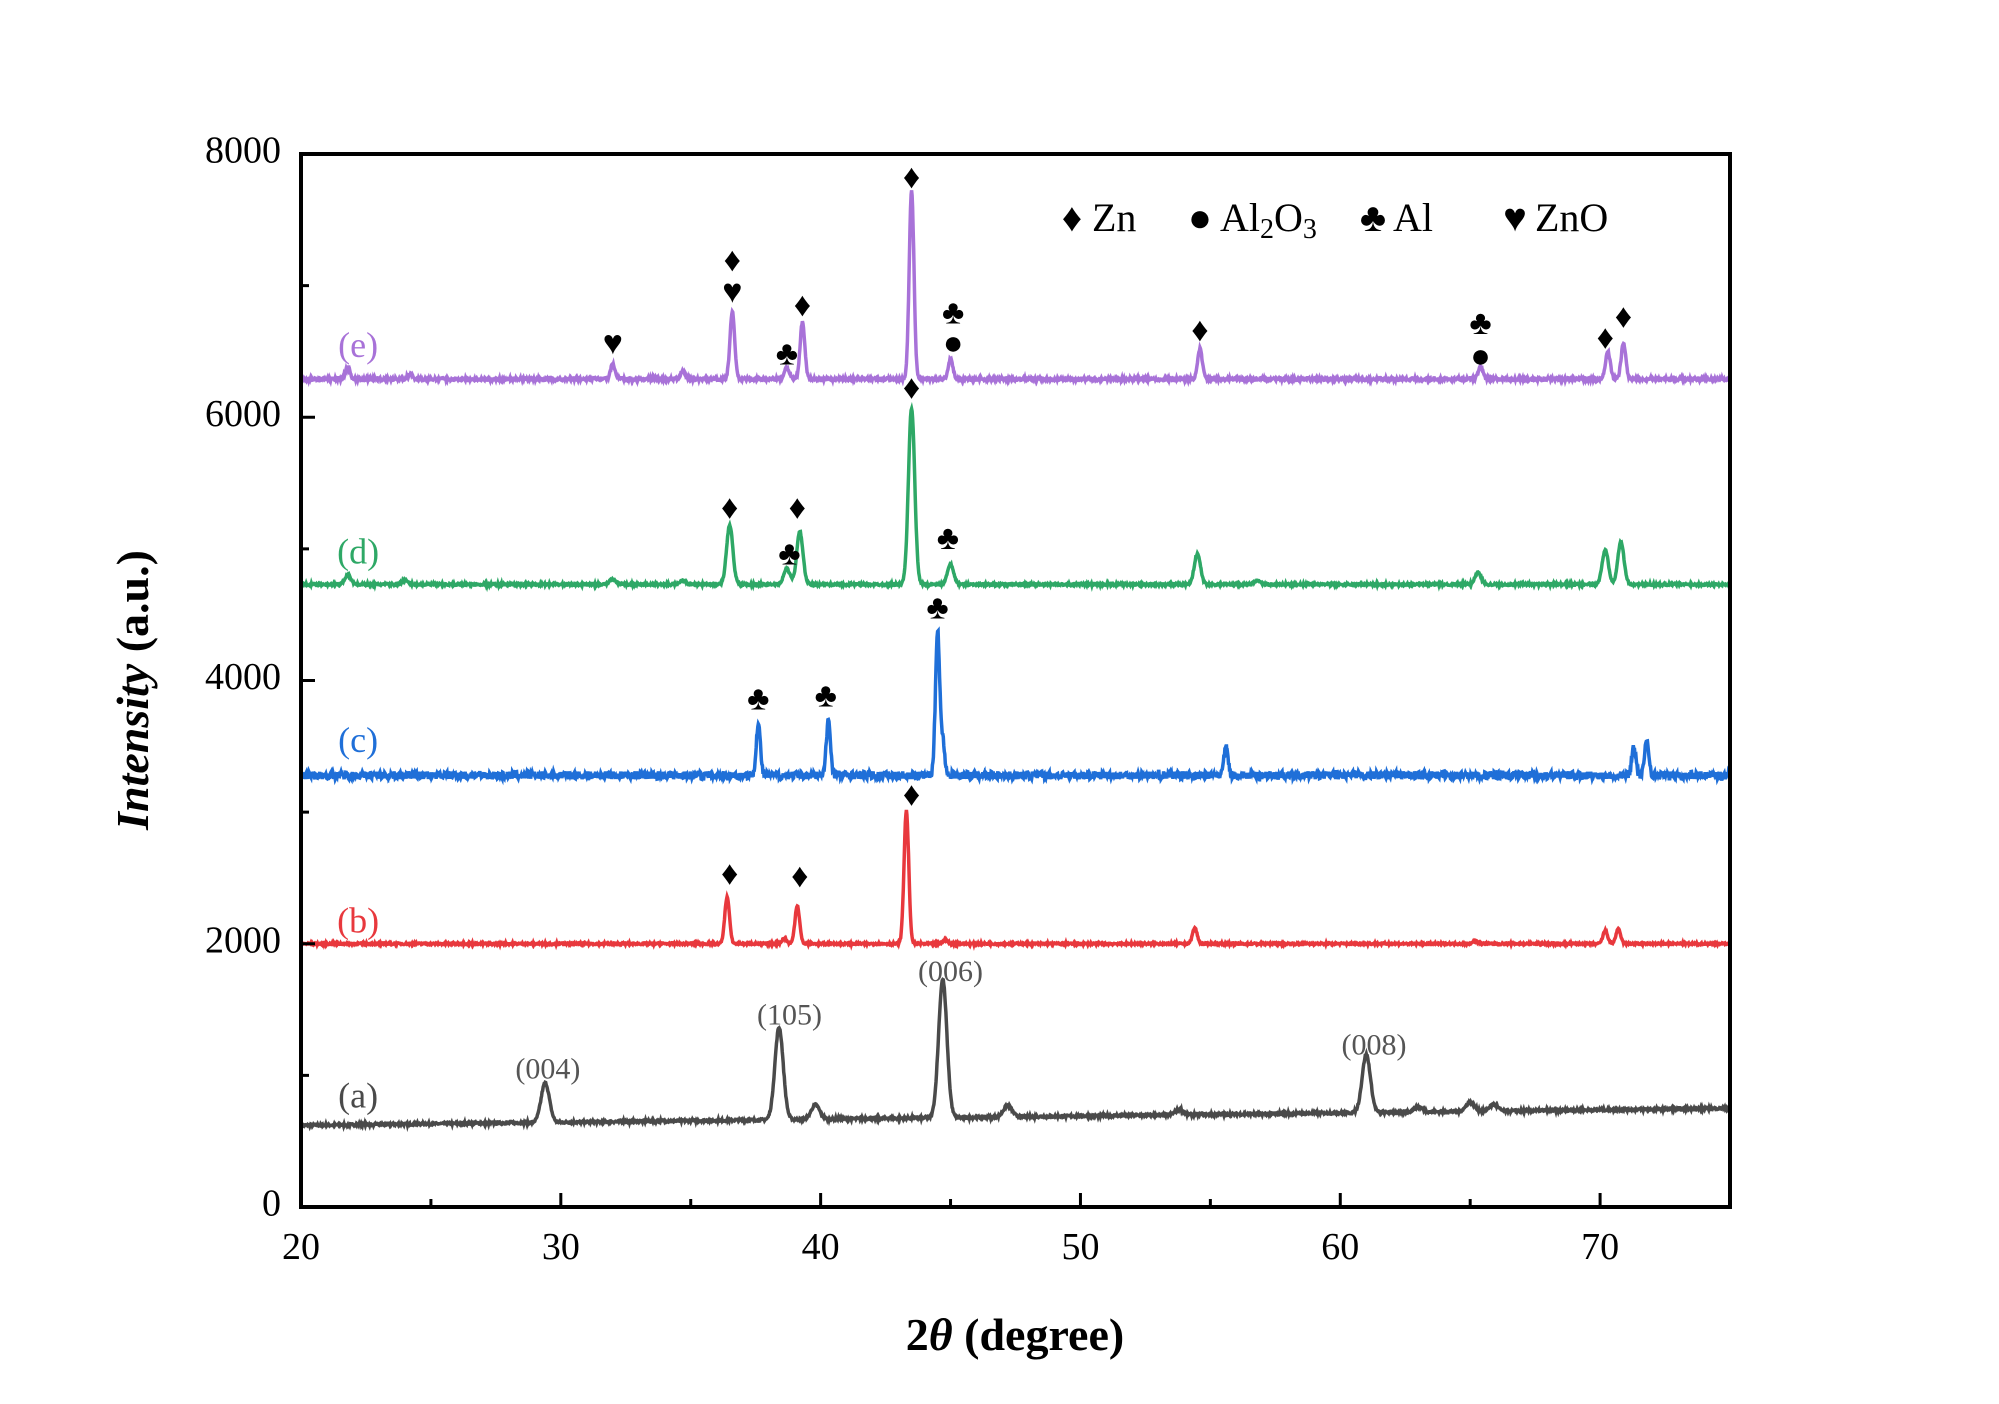 The height and width of the screenshot is (1404, 1999). Describe the element at coordinates (1114, 217) in the screenshot. I see `legend-label: Zn` at that location.